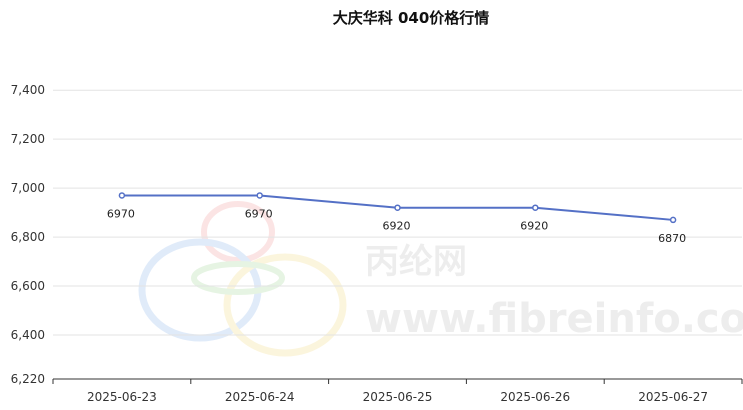 The image size is (743, 410). I want to click on y-tick-label: 6,600, so click(28, 286).